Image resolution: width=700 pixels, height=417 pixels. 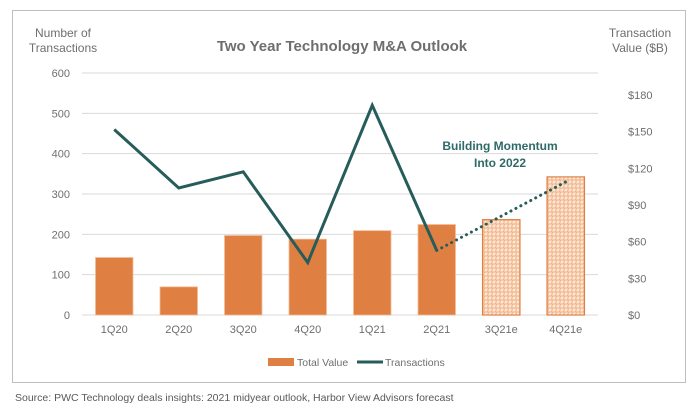 I want to click on right-tick-label: $0, so click(x=634, y=316).